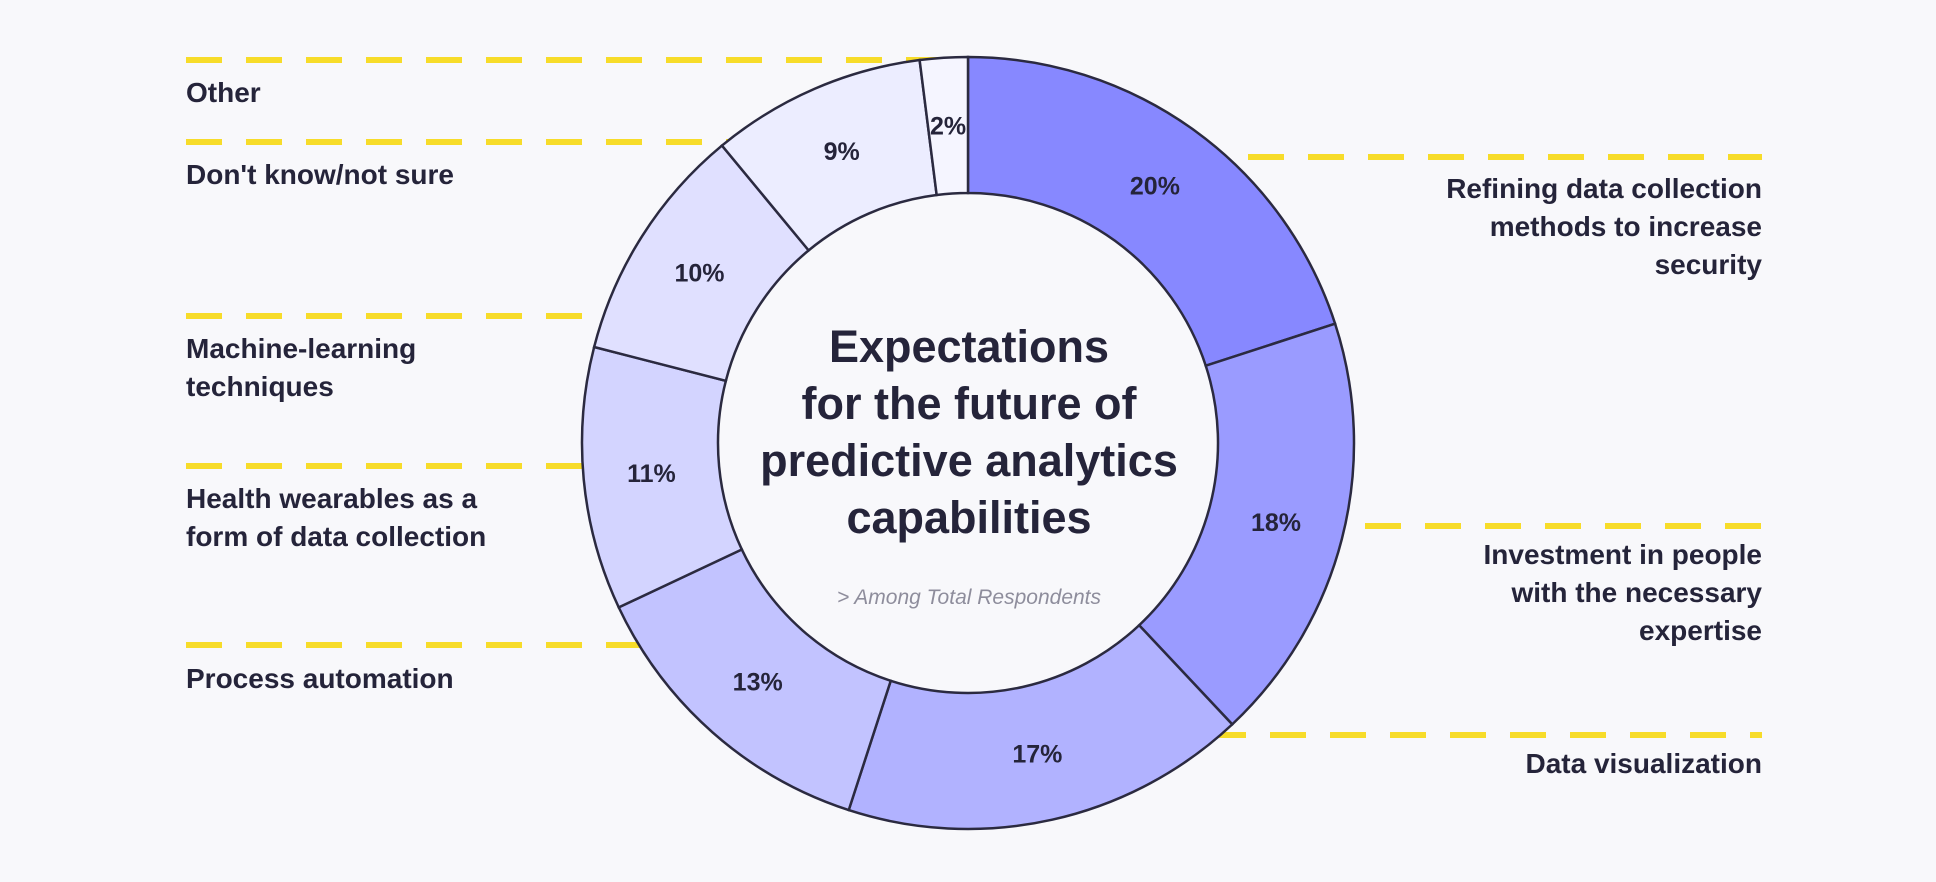 The image size is (1936, 882). Describe the element at coordinates (1155, 187) in the screenshot. I see `percent-label-refining-data-collection-methods-to-increase-security: 20%` at that location.